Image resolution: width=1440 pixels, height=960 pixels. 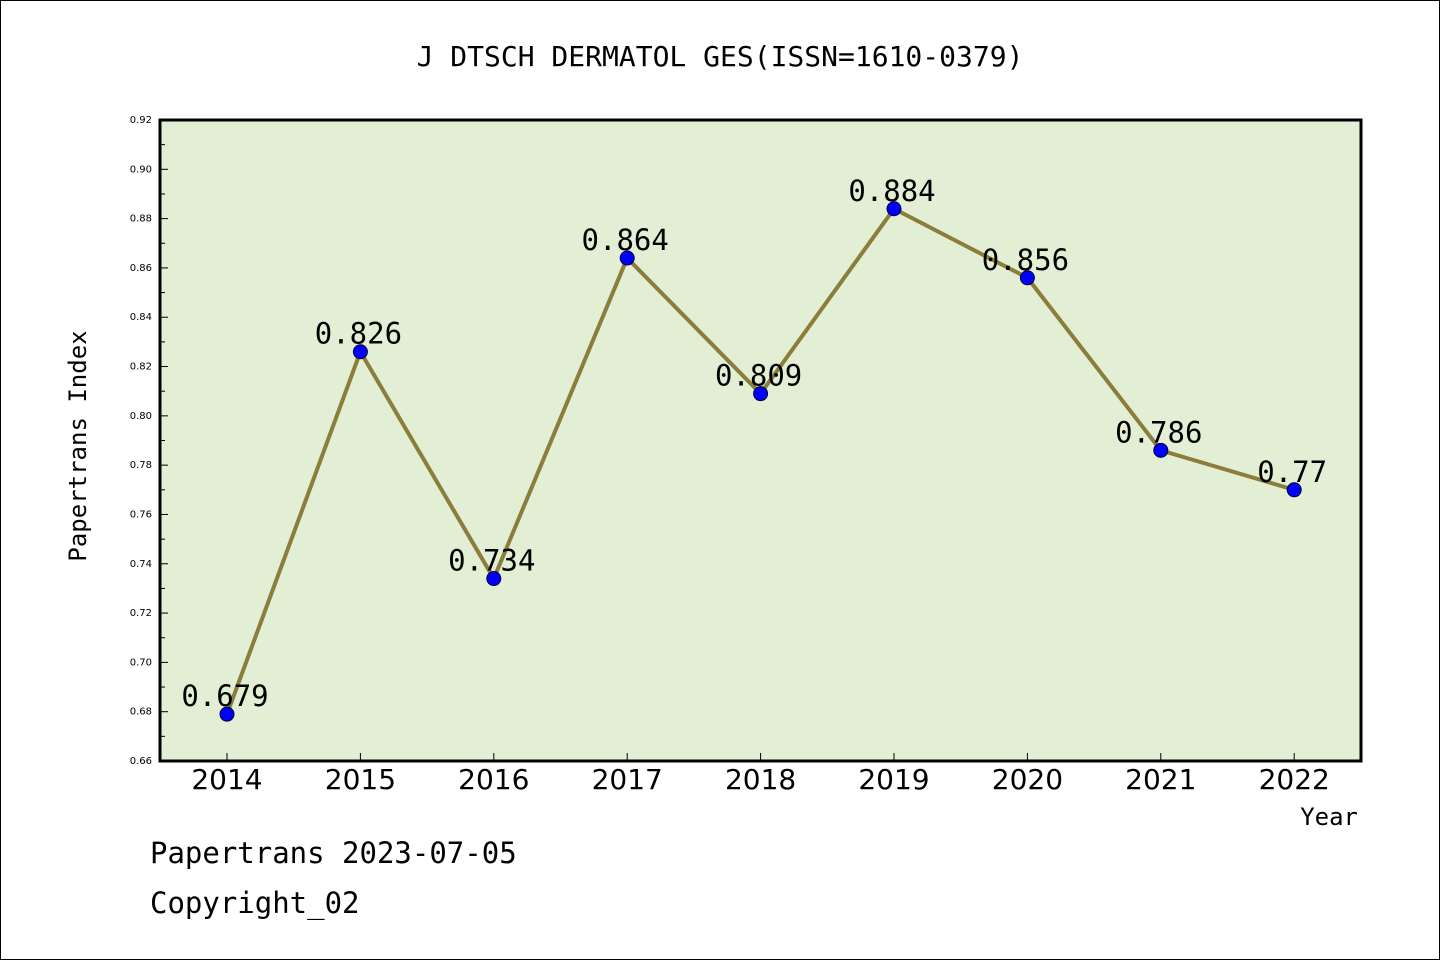 What do you see at coordinates (141, 662) in the screenshot?
I see `y-tick-label: 0.70` at bounding box center [141, 662].